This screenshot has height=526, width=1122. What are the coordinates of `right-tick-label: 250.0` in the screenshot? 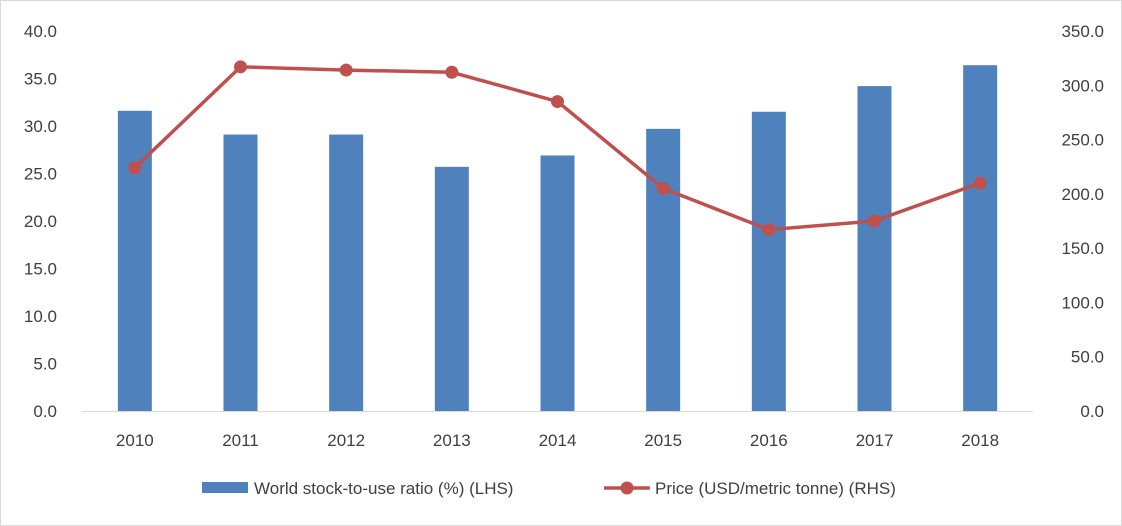 It's located at (1082, 140).